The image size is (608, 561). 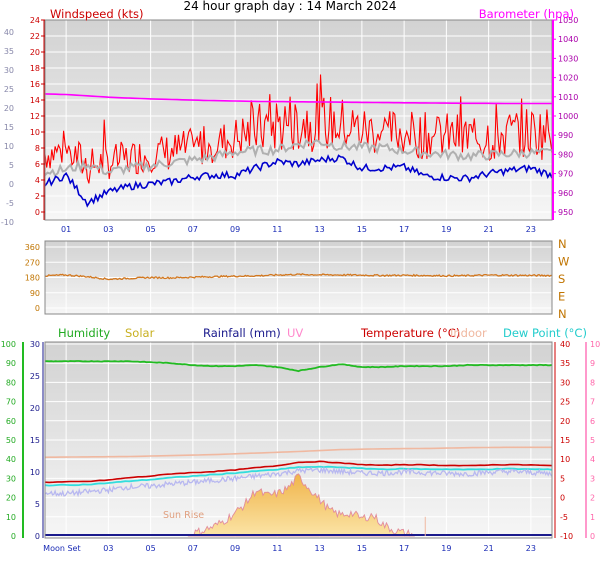 I want to click on windspeed-tick-label: 16, so click(x=35, y=84).